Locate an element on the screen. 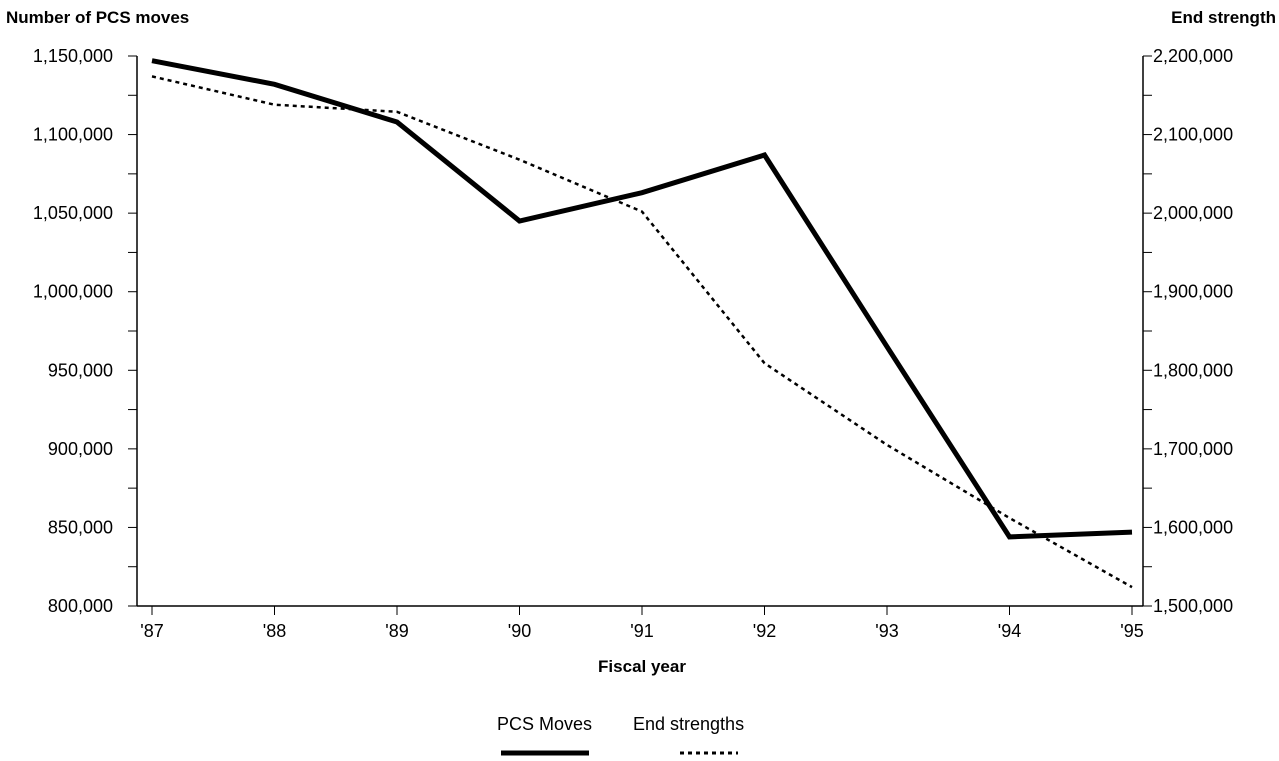 The image size is (1279, 761). legend: PCS Moves End strengths is located at coordinates (620, 735).